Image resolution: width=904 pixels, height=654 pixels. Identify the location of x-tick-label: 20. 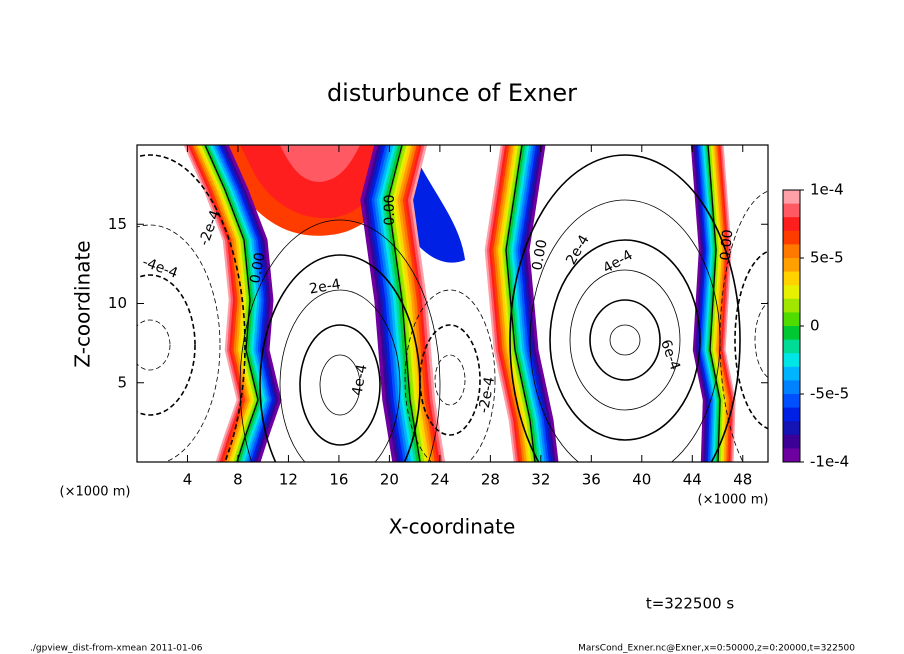
(389, 480).